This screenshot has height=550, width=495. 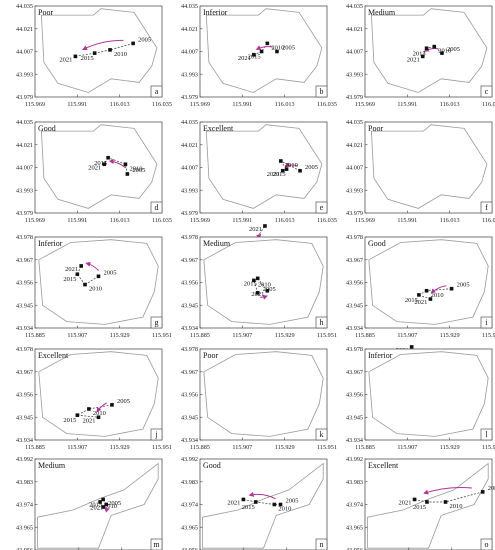 What do you see at coordinates (217, 243) in the screenshot?
I see `panel-title: Medium` at bounding box center [217, 243].